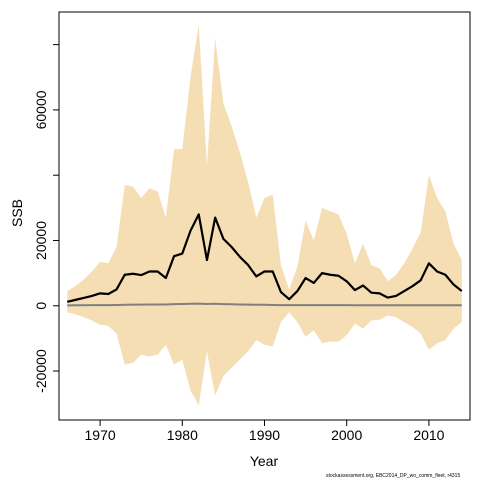 The height and width of the screenshot is (480, 480). What do you see at coordinates (100, 435) in the screenshot?
I see `x-tick-label: 1970` at bounding box center [100, 435].